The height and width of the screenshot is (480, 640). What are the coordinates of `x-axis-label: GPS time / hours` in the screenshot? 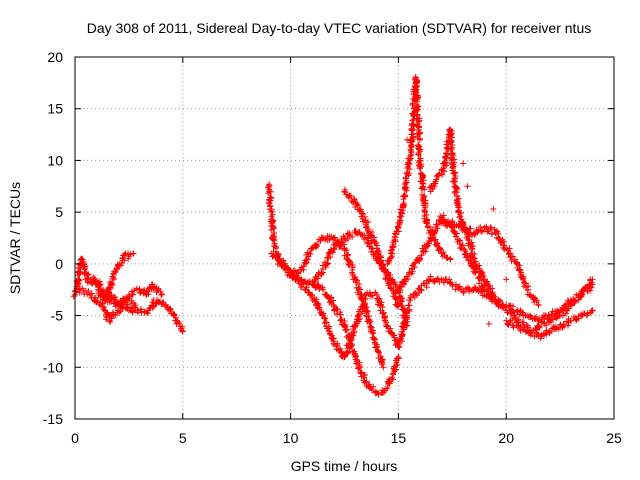 It's located at (344, 466).